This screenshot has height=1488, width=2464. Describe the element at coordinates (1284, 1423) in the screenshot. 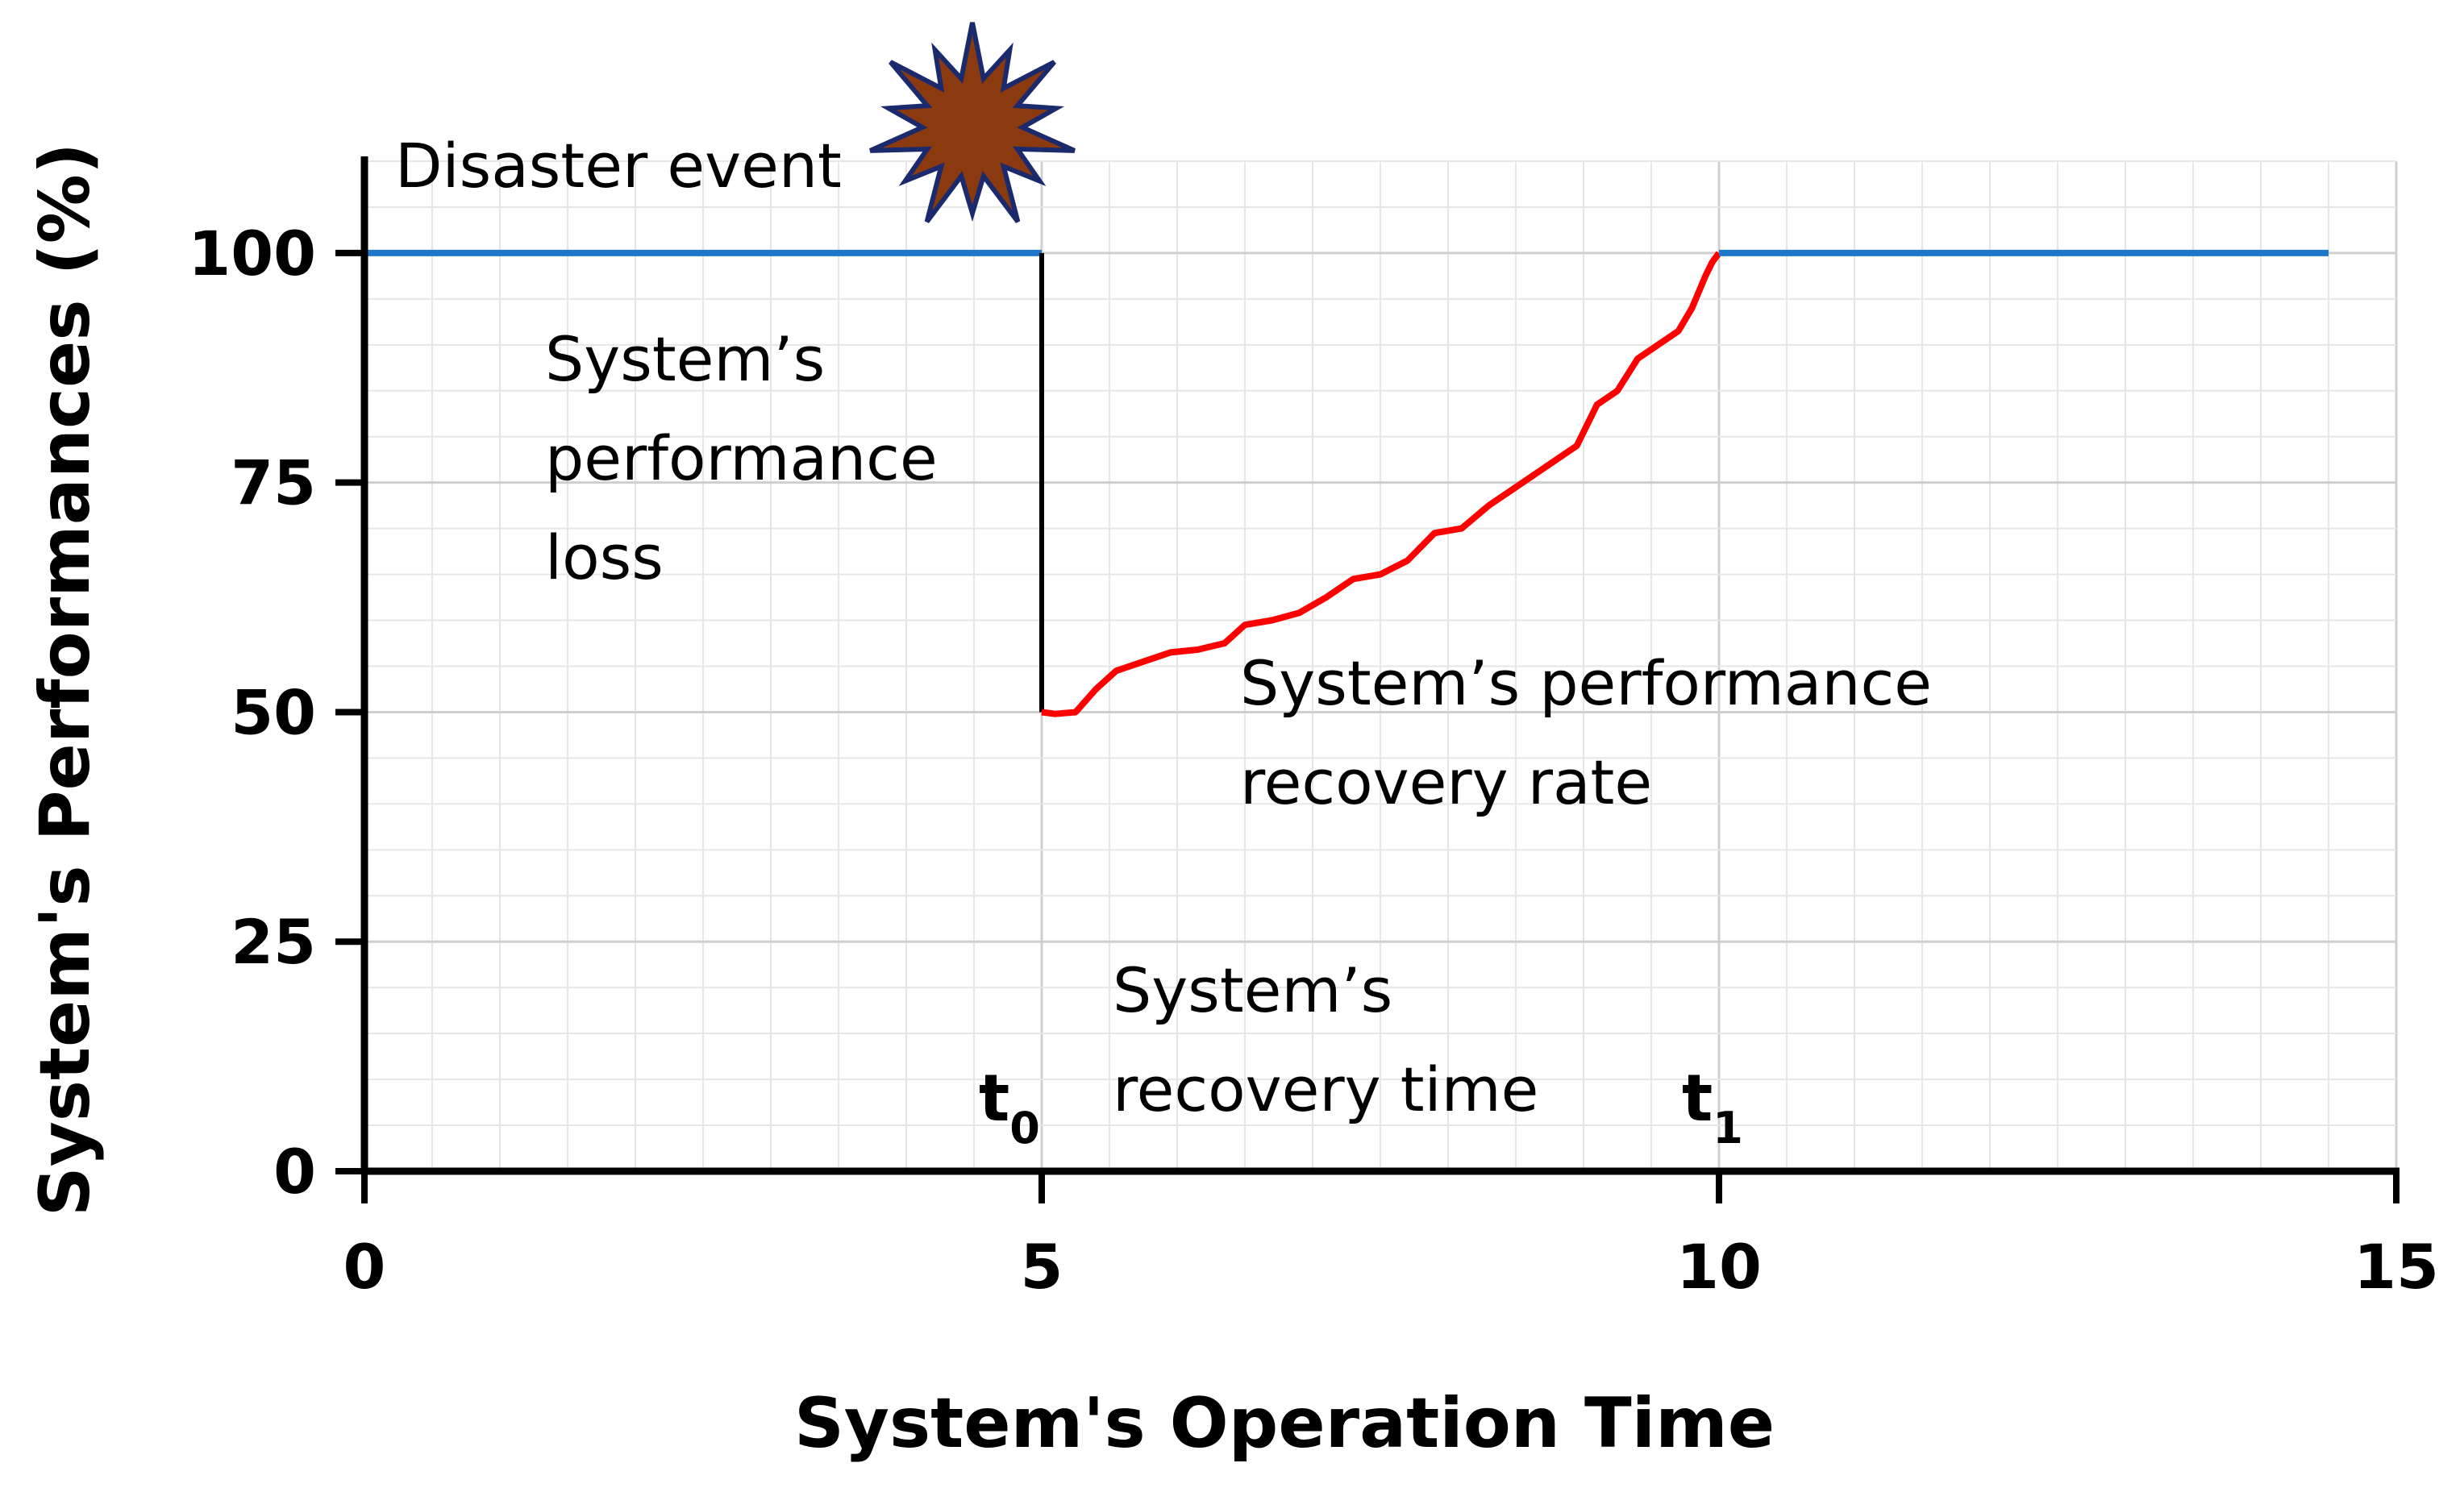

I see `x-axis-title: System's Operation Time` at that location.